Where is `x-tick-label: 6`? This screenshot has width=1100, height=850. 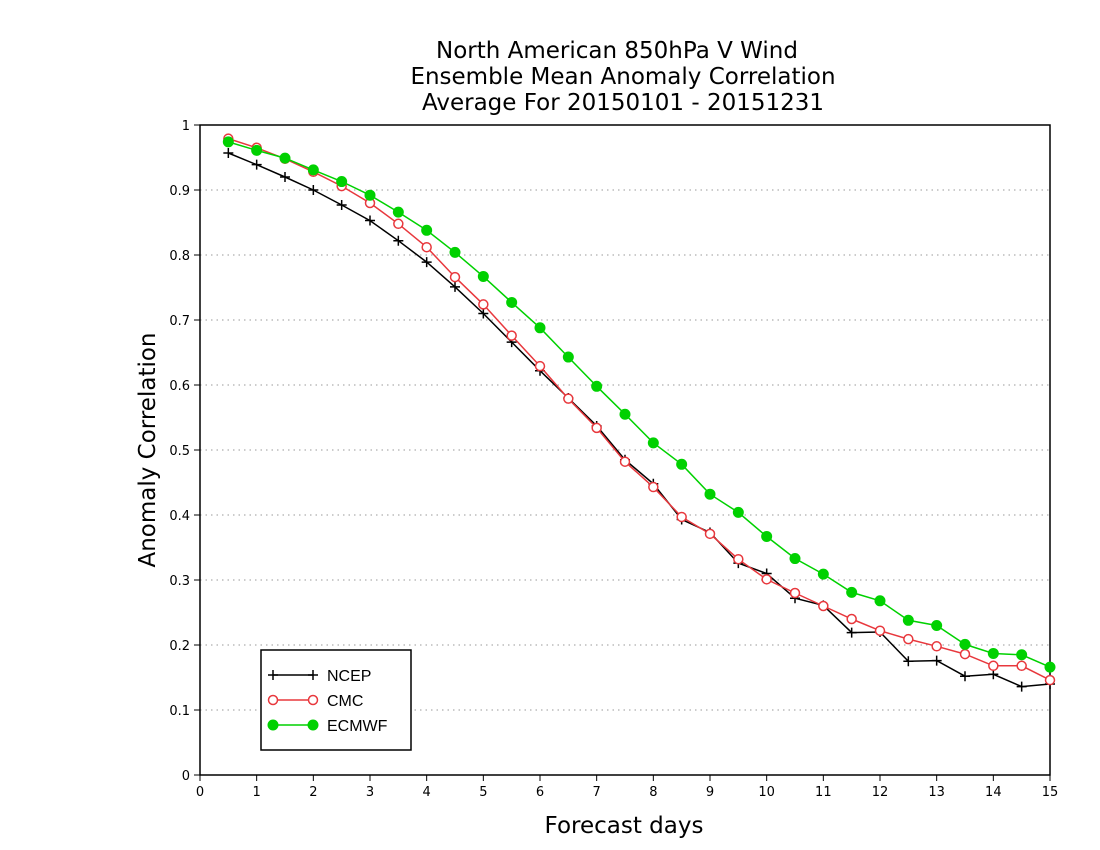
x-tick-label: 6 is located at coordinates (540, 792).